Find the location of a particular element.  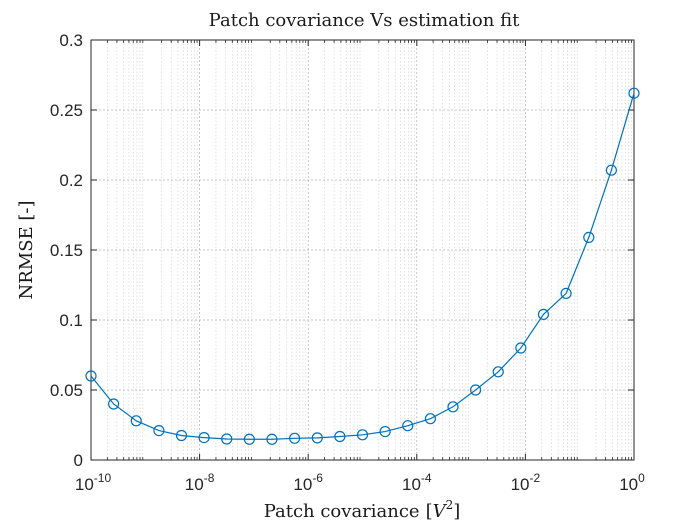

y-tick-label: 0.3 is located at coordinates (71, 40).